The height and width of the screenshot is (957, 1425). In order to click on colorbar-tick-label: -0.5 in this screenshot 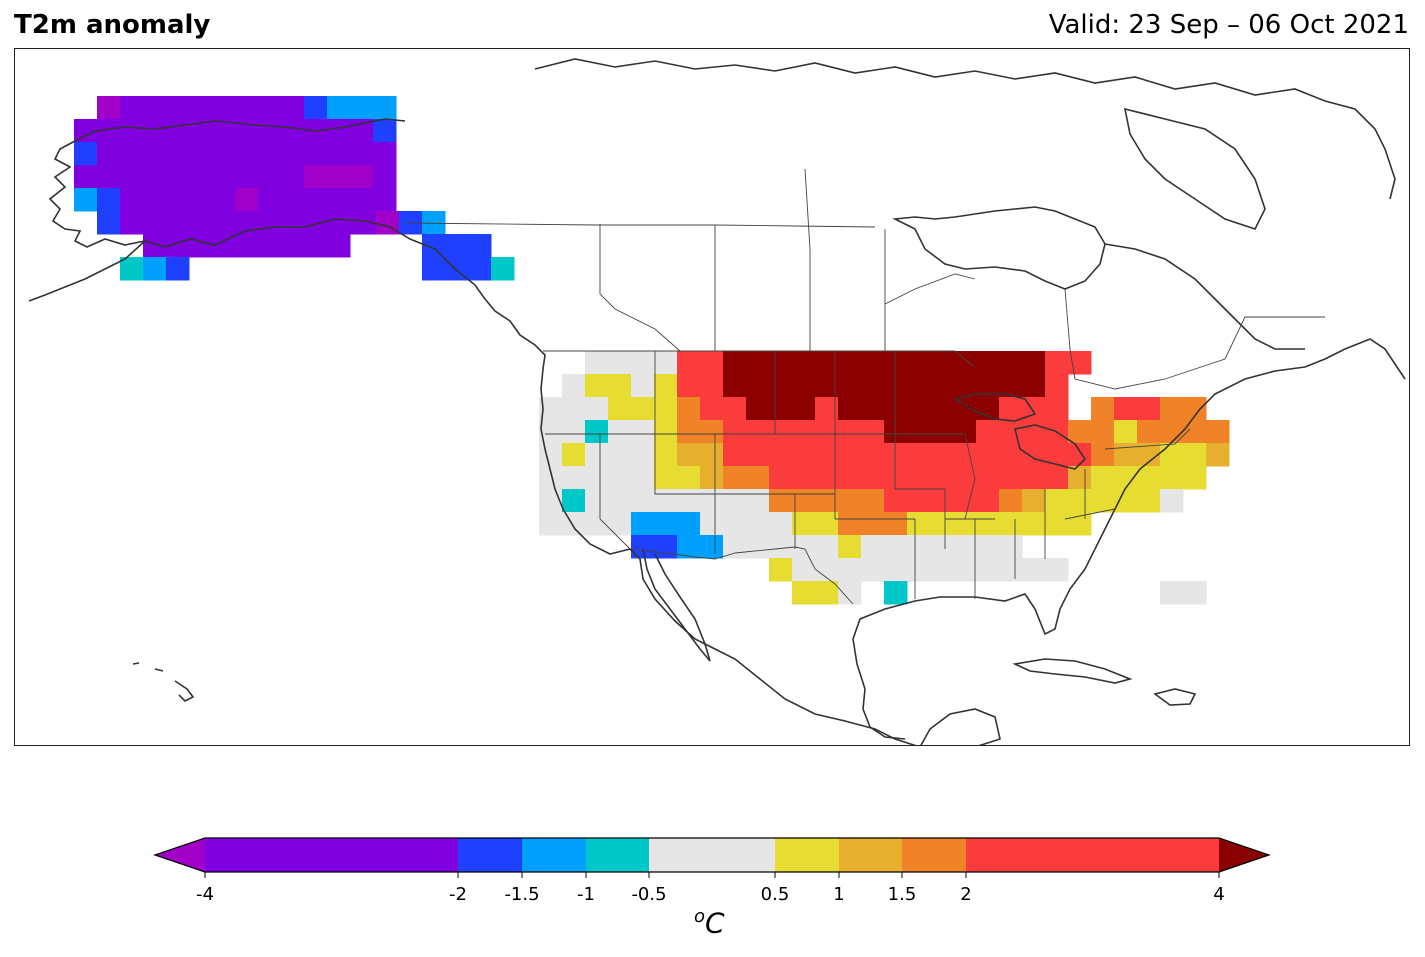, I will do `click(649, 894)`.